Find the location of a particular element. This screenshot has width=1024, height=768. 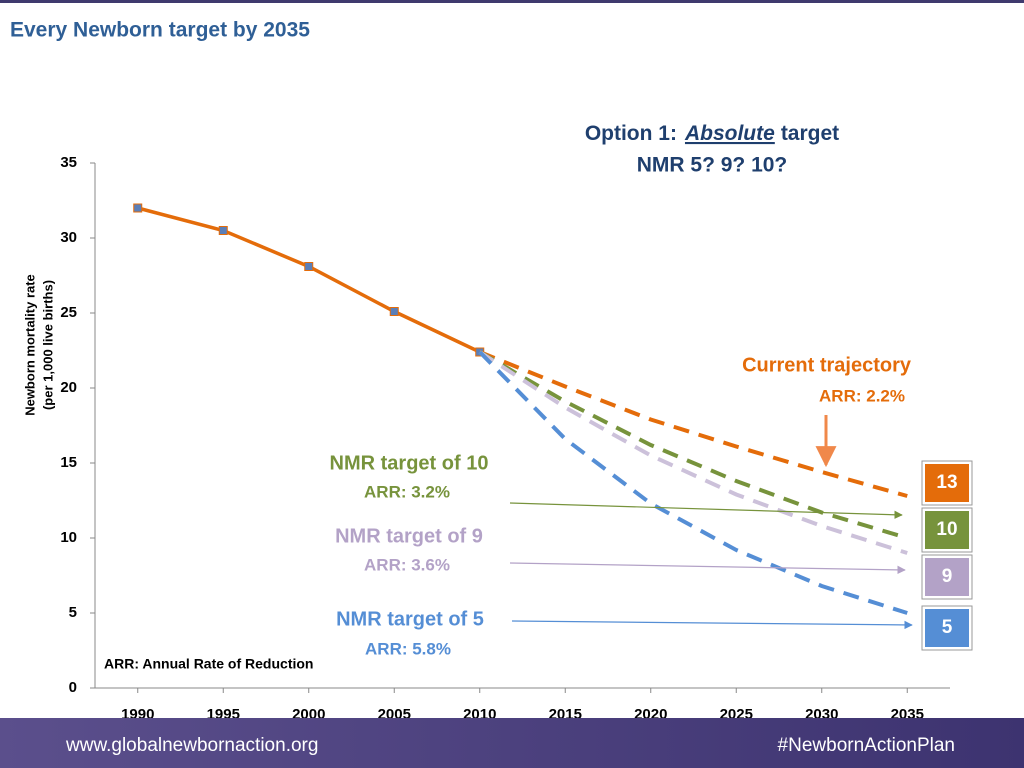

series-note: ARR: 3.2% is located at coordinates (407, 491).